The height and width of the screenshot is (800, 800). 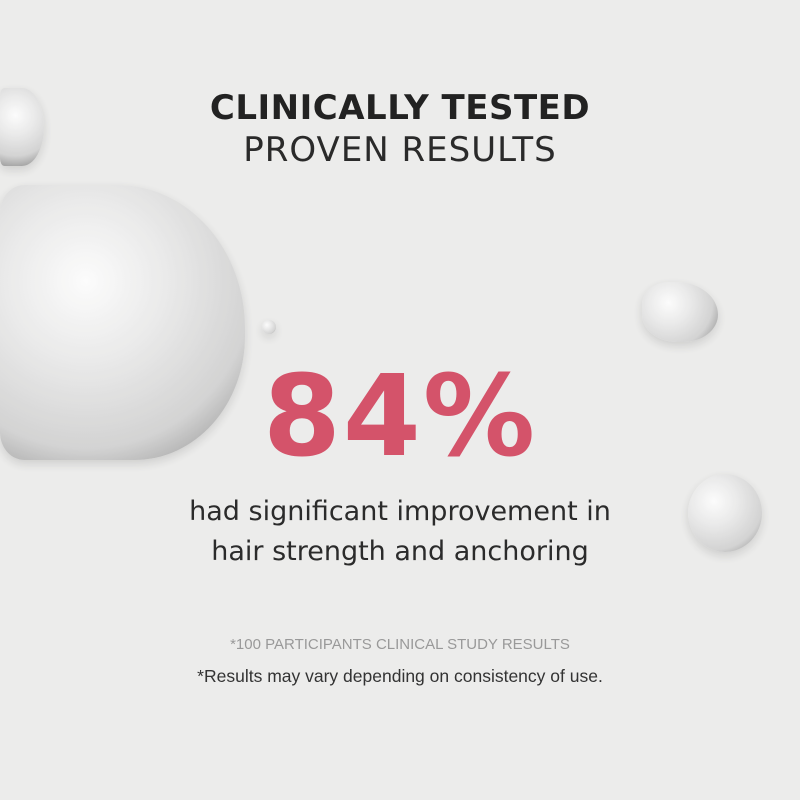 What do you see at coordinates (400, 150) in the screenshot?
I see `heading-line-2: PROVEN RESULTS` at bounding box center [400, 150].